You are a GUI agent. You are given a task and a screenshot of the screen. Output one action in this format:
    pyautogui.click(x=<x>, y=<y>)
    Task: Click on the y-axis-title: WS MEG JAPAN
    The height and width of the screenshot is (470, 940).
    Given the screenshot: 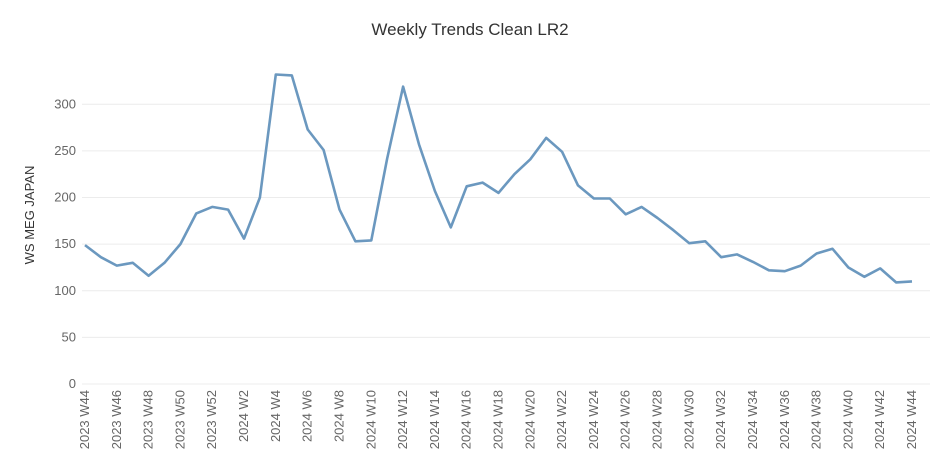 What is the action you would take?
    pyautogui.click(x=29, y=215)
    